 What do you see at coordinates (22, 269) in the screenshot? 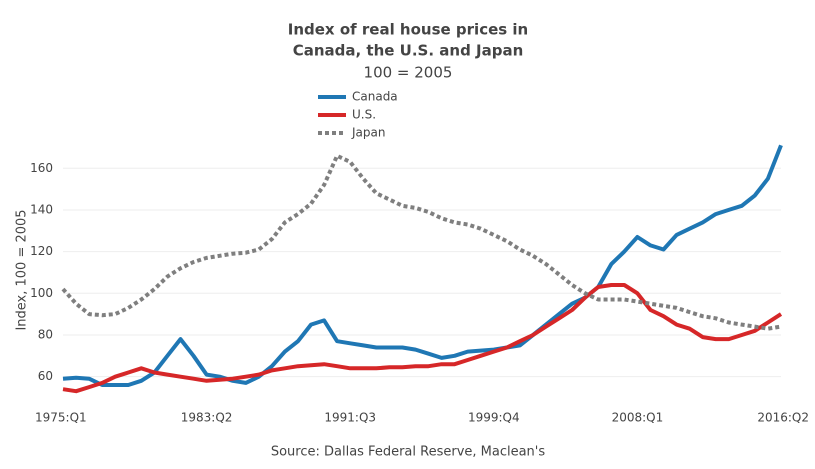
I see `y-axis-label: Index, 100 = 2005` at bounding box center [22, 269].